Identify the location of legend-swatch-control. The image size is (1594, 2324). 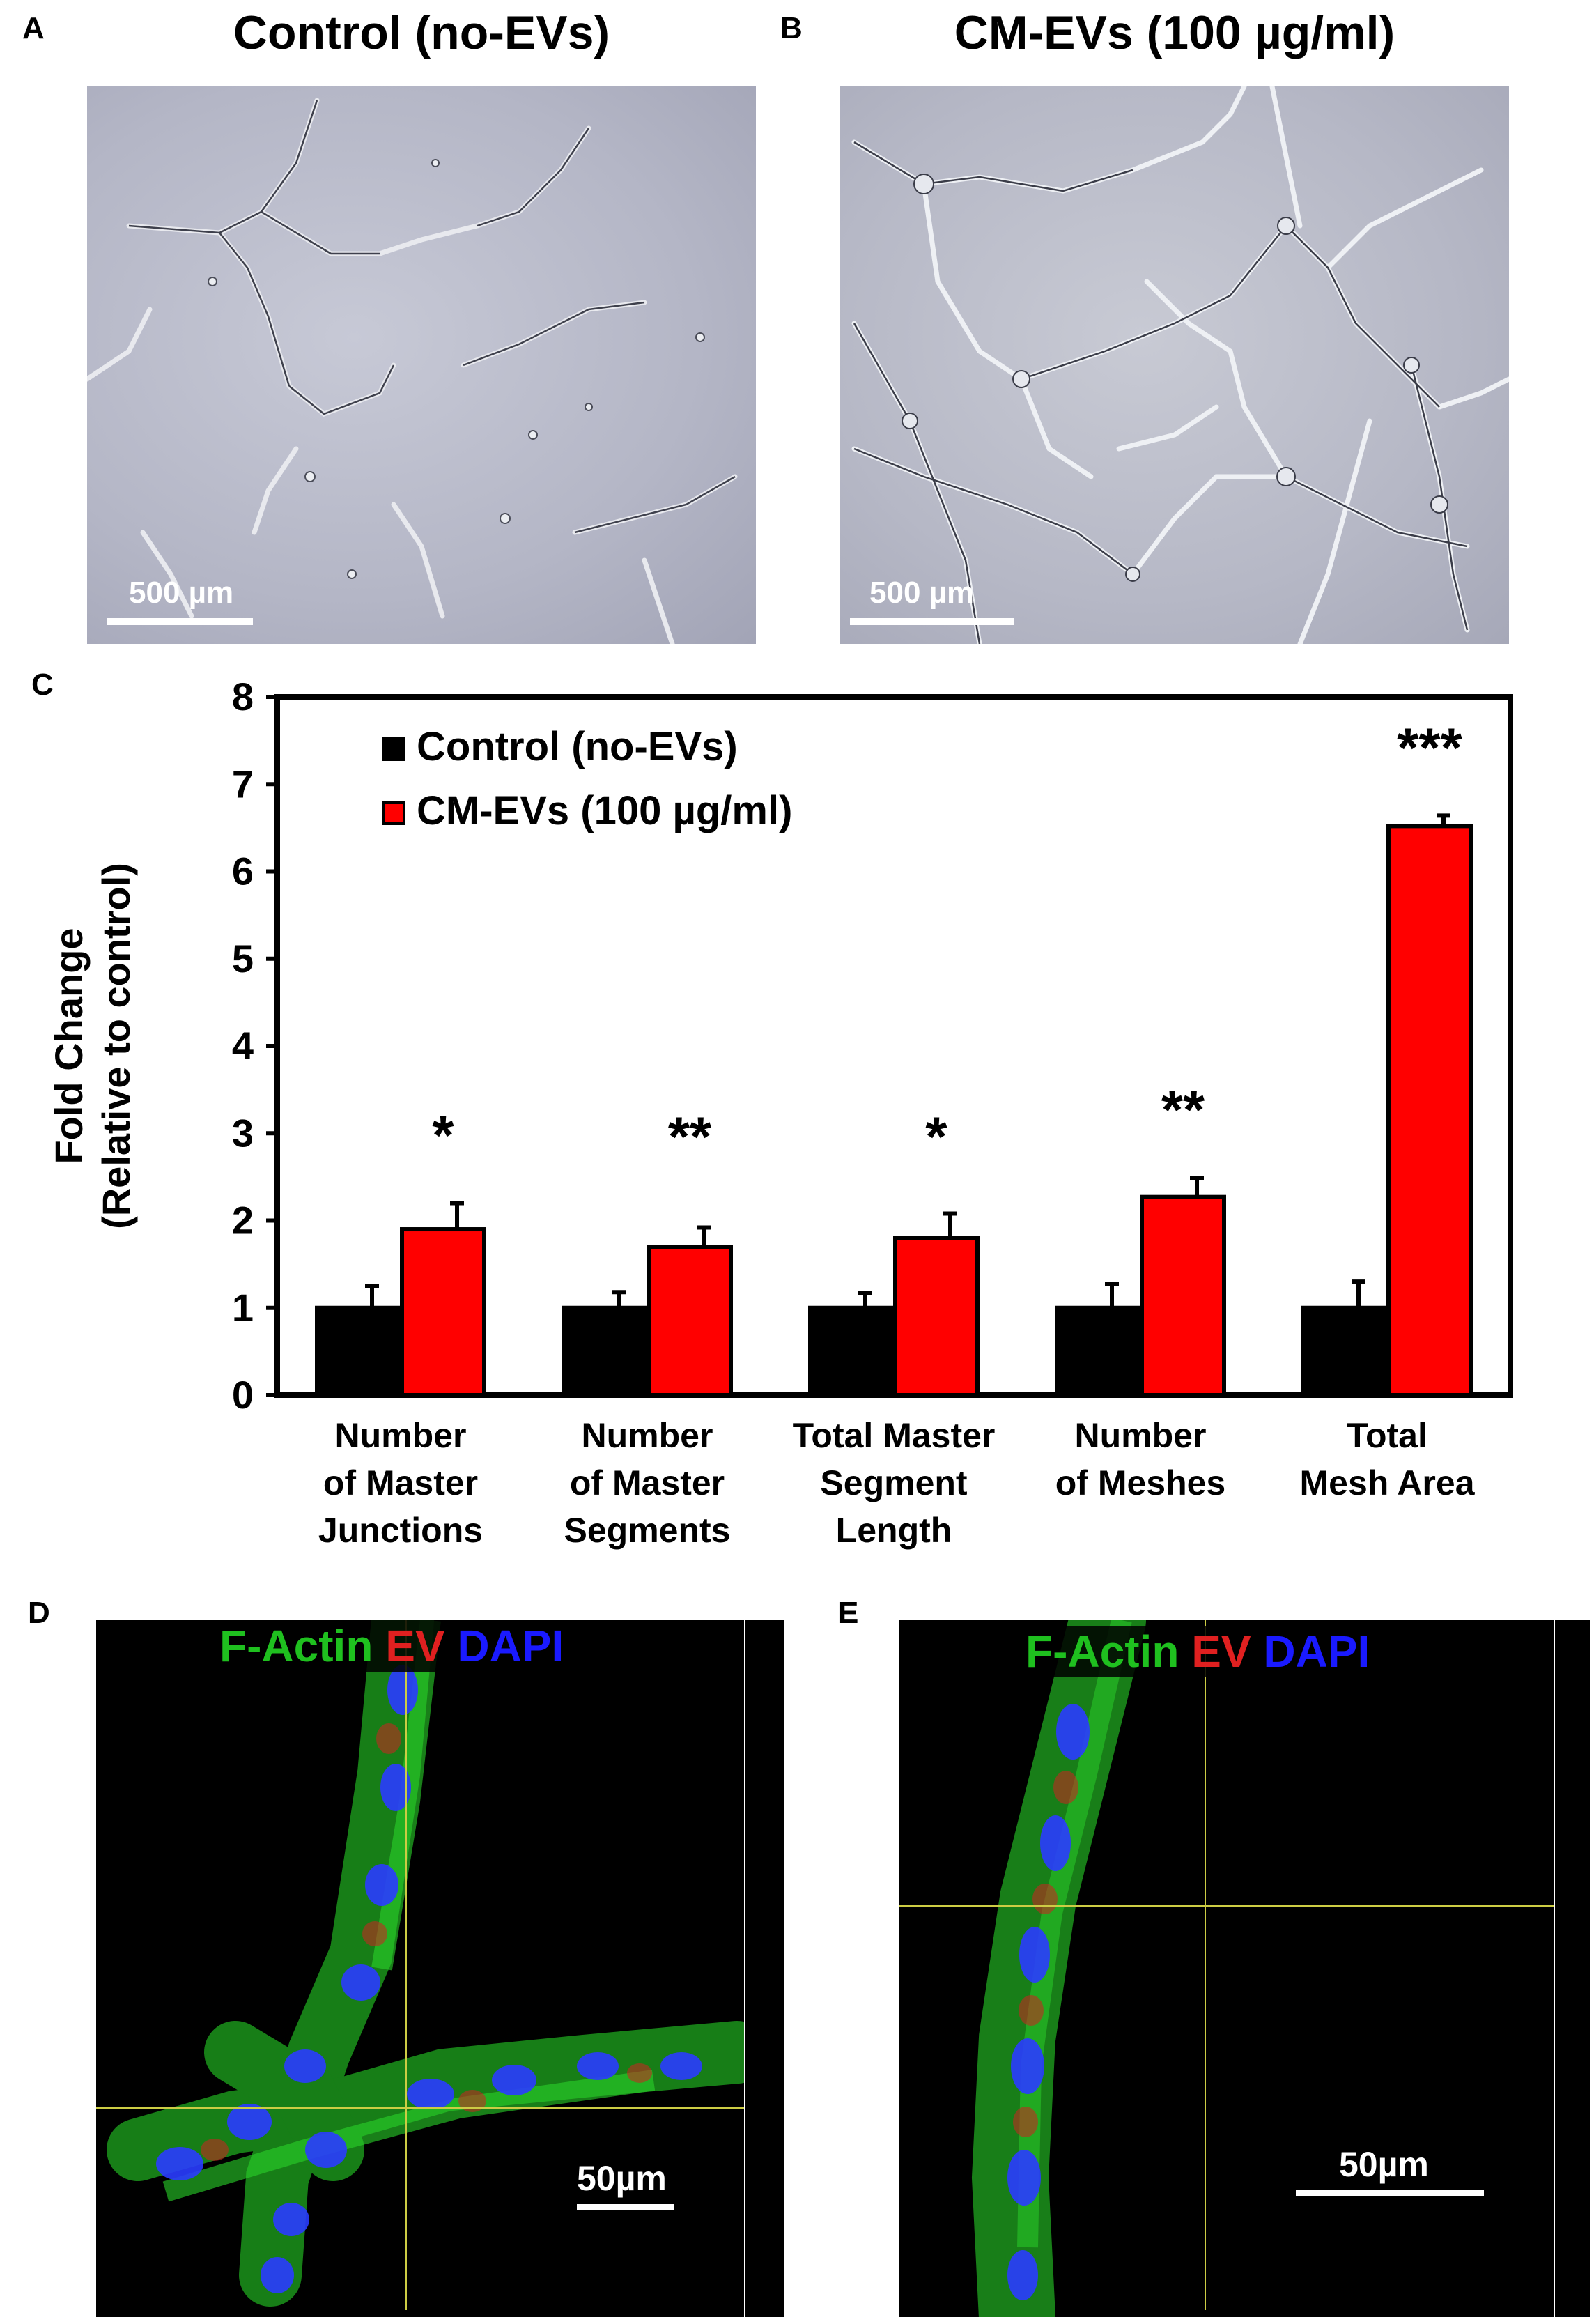
(394, 749).